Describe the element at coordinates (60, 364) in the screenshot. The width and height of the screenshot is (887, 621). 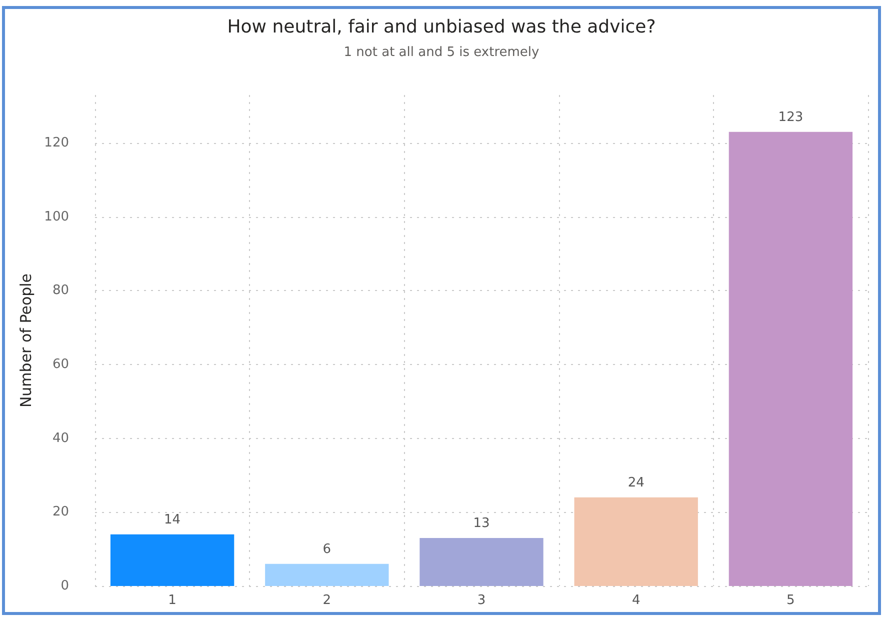
I see `y-tick-label: 60` at that location.